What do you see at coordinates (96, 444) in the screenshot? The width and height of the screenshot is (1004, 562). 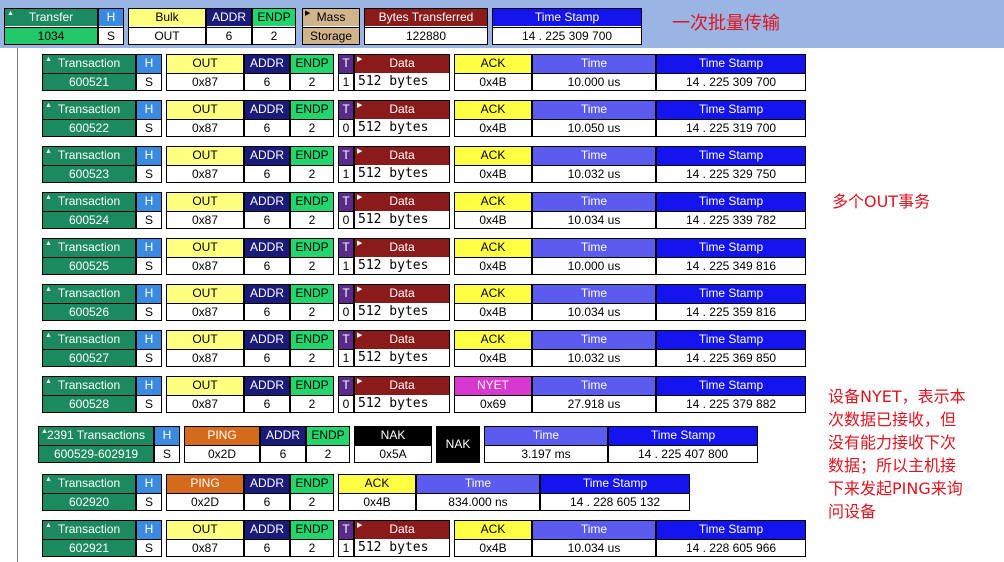 I see `transaction-group: ▲ 2391 Transactions 600529-602919` at bounding box center [96, 444].